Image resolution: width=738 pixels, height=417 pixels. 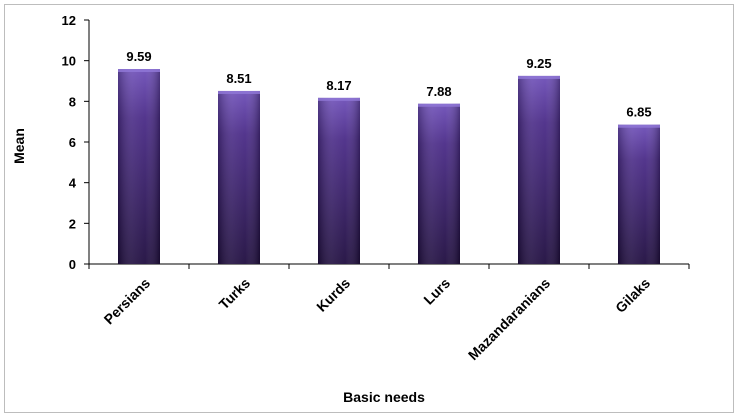 What do you see at coordinates (338, 85) in the screenshot?
I see `data-label: 8.17` at bounding box center [338, 85].